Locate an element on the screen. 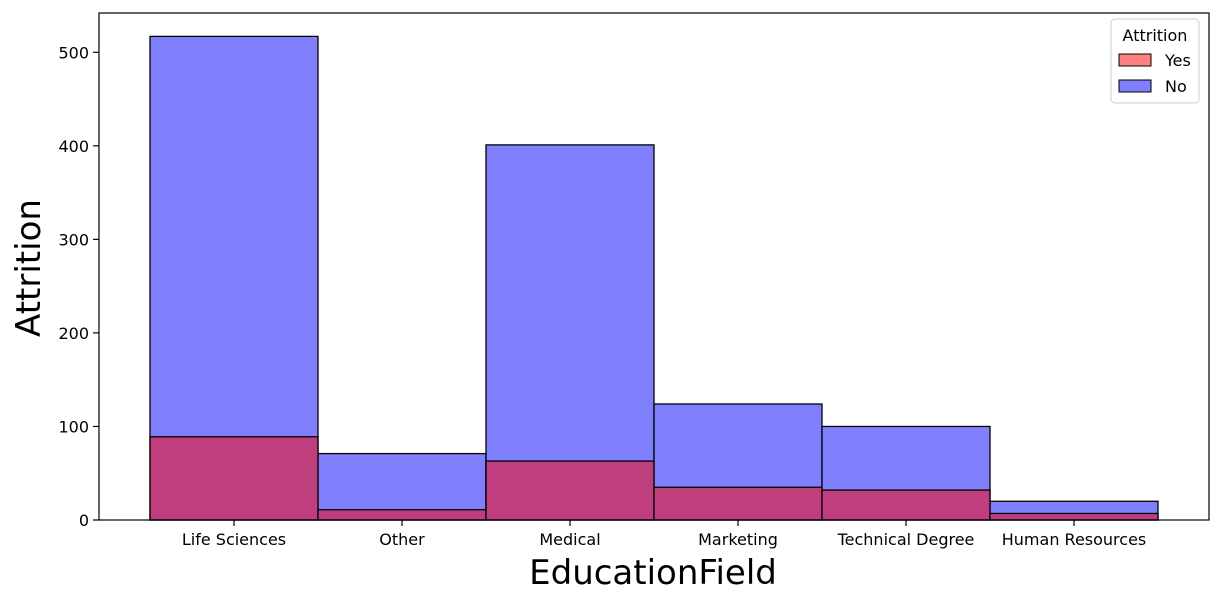  x-tick-label-3: Marketing is located at coordinates (738, 539).